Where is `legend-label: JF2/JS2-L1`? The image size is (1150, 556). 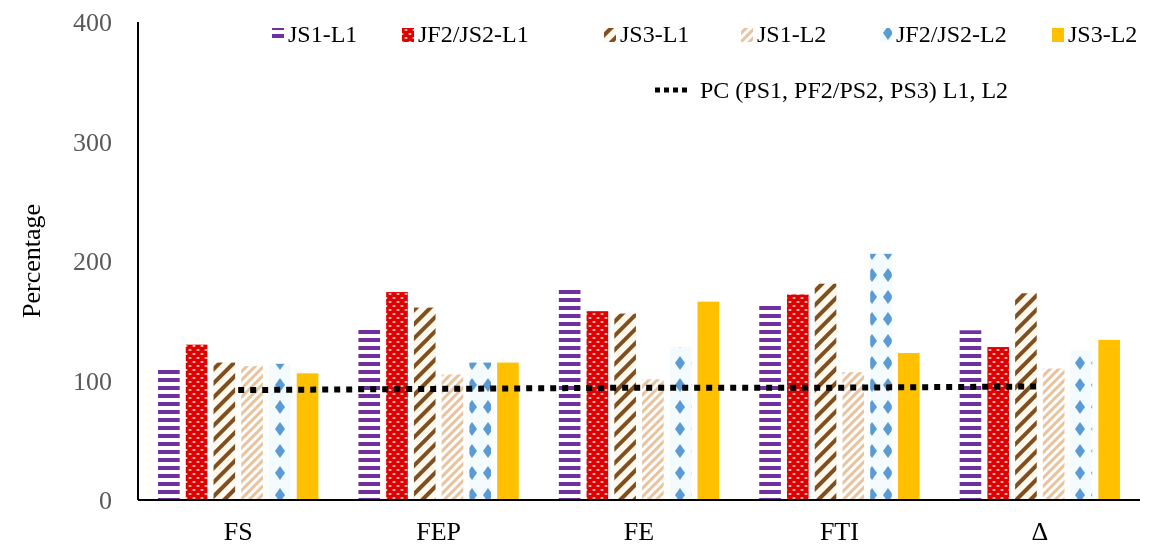
legend-label: JF2/JS2-L1 is located at coordinates (473, 34).